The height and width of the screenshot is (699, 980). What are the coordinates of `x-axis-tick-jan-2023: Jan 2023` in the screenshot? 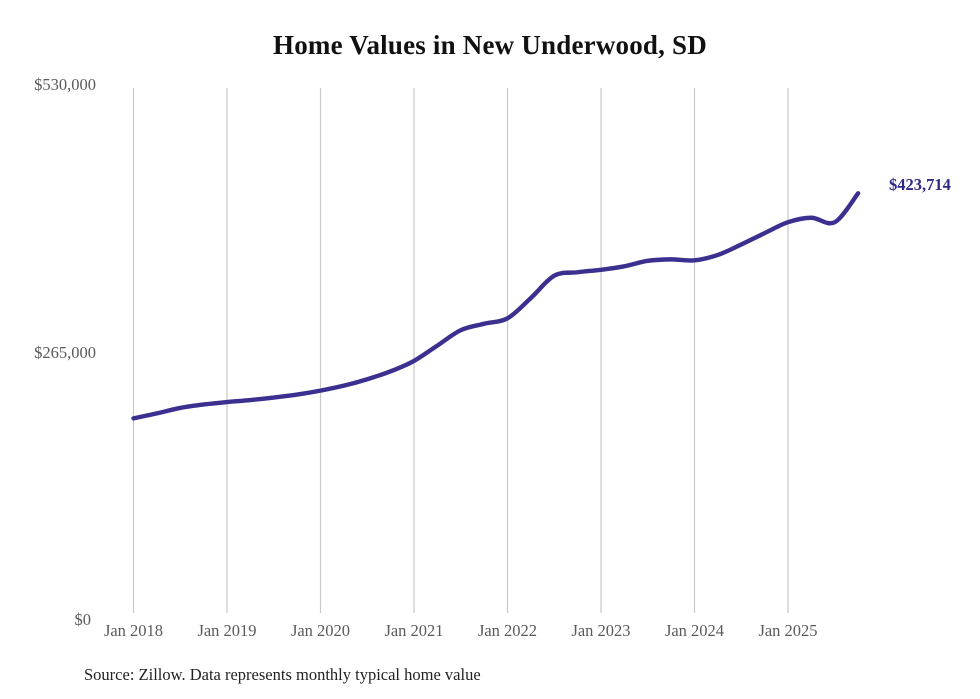 It's located at (601, 630).